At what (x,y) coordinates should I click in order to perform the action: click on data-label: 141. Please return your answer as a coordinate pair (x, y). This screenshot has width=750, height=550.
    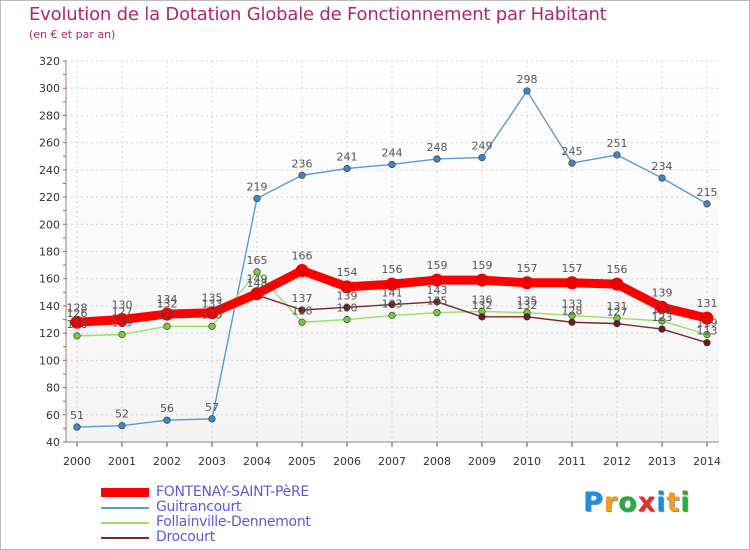
    Looking at the image, I should click on (392, 293).